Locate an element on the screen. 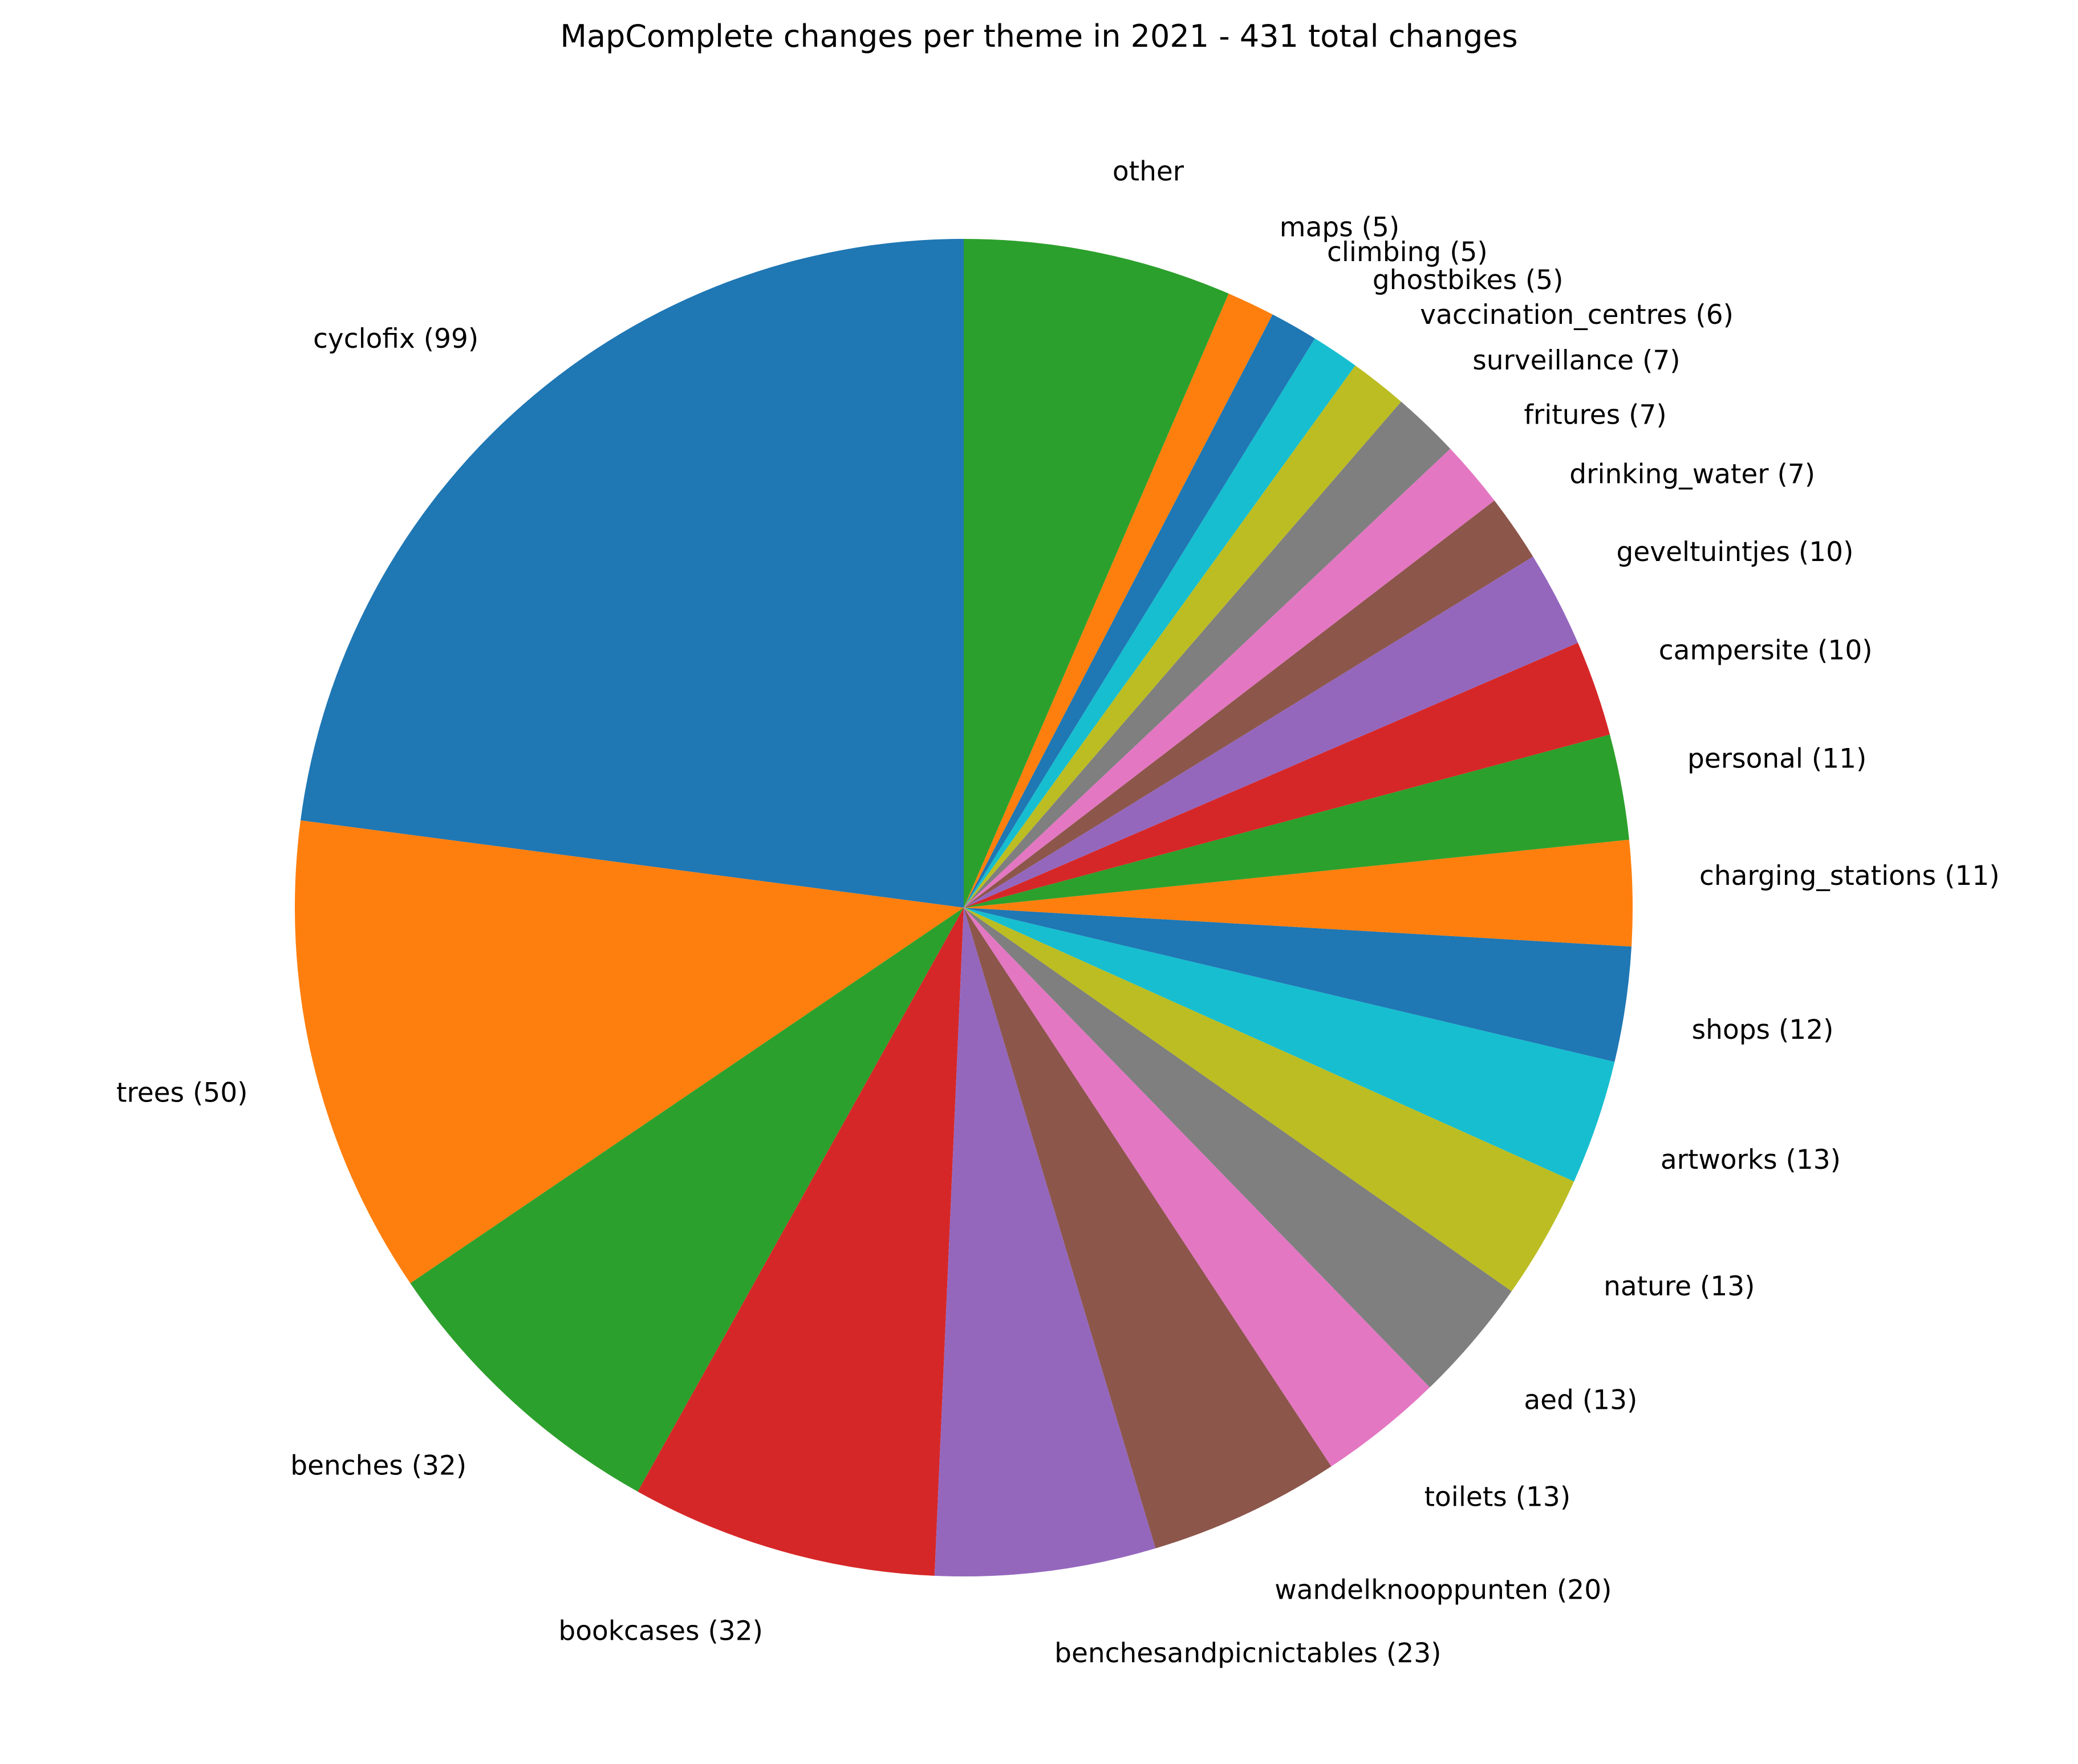 The width and height of the screenshot is (2078, 1764). pie-slice-label-19: ghostbikes (5) is located at coordinates (1468, 280).